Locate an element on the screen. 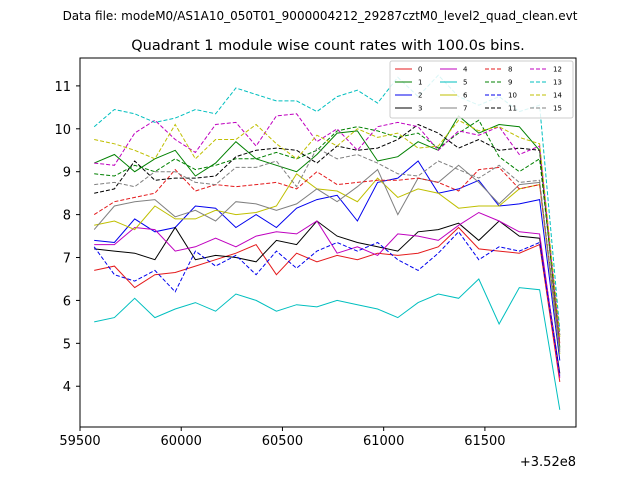  y-tick-label: 11 is located at coordinates (62, 87).